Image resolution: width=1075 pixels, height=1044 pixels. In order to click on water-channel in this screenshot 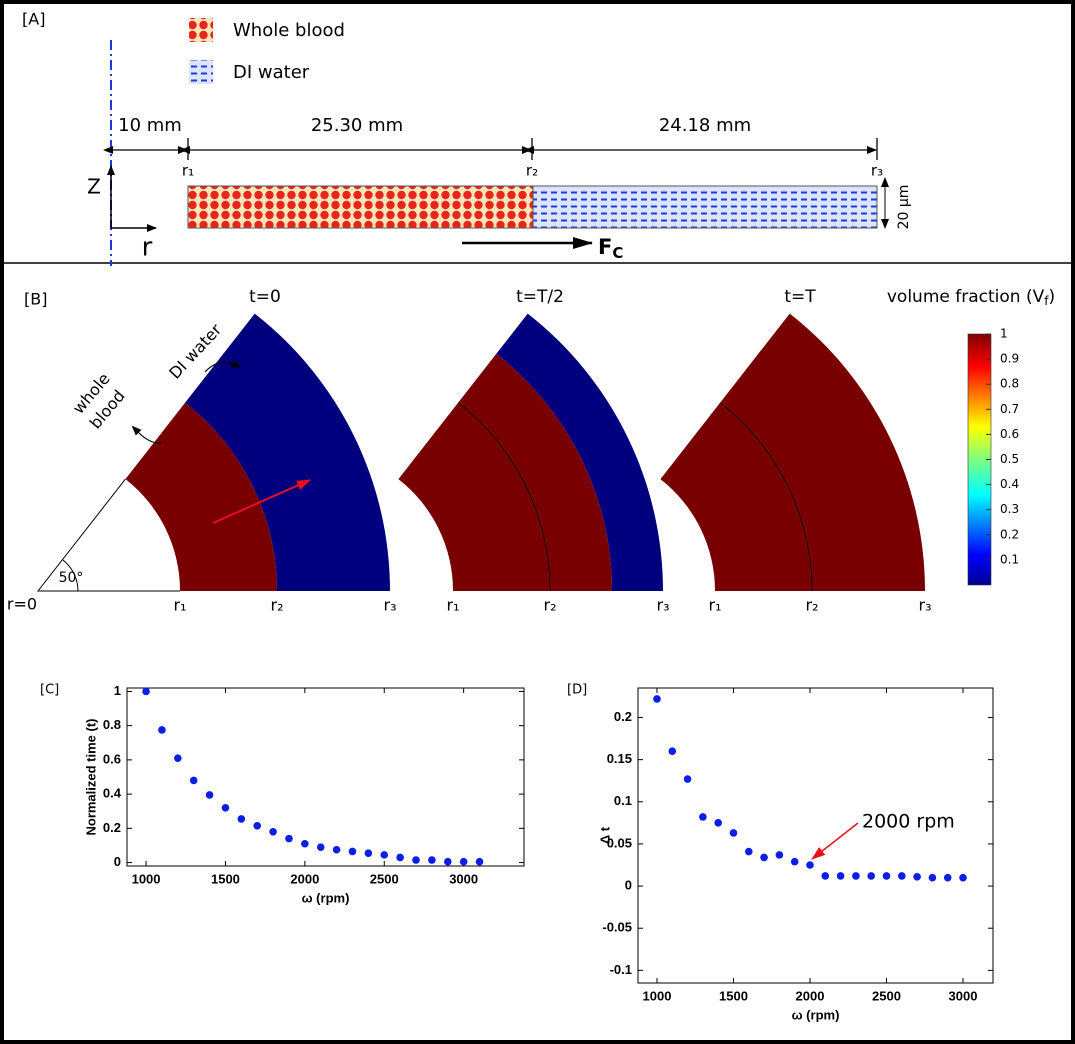, I will do `click(705, 207)`.